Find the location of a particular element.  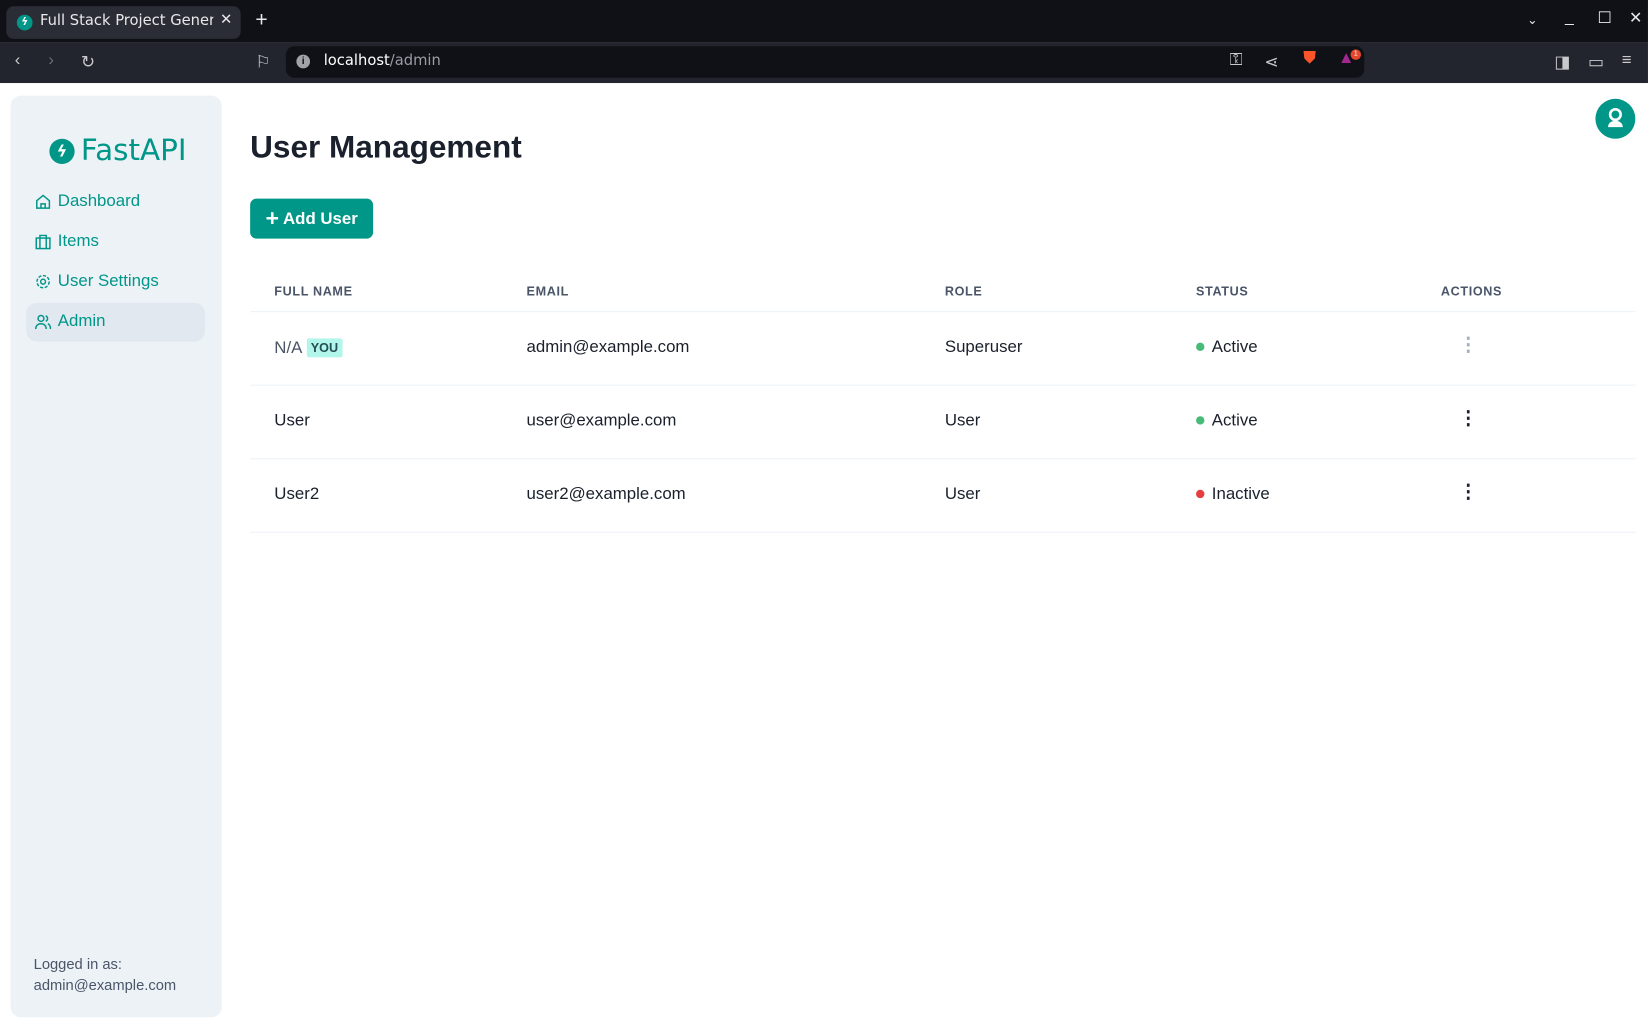

briefcase-icon is located at coordinates (43, 242).